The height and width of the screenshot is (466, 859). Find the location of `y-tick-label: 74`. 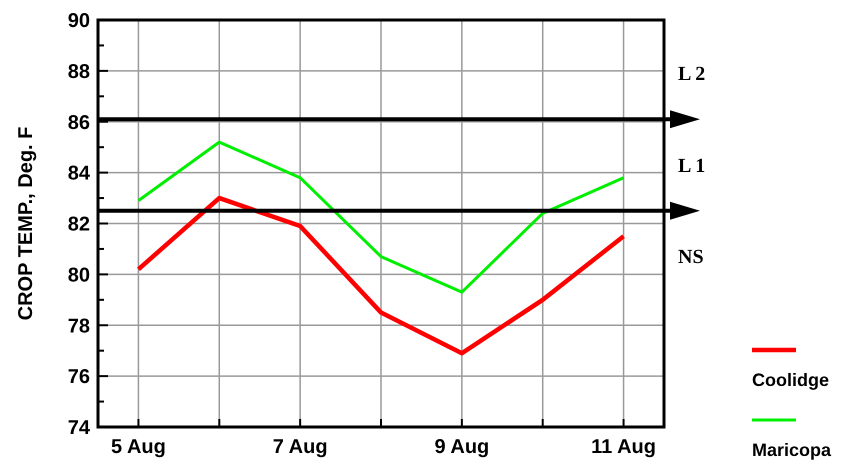

y-tick-label: 74 is located at coordinates (79, 428).